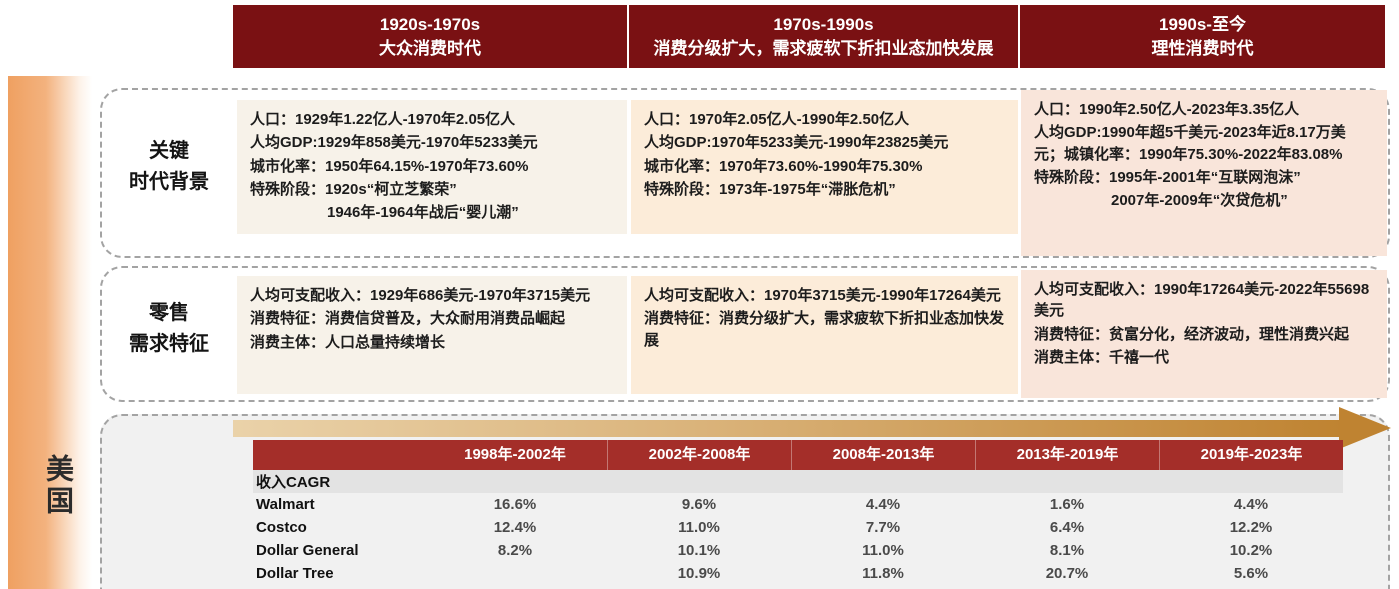 Image resolution: width=1399 pixels, height=589 pixels. What do you see at coordinates (169, 151) in the screenshot?
I see `row-label-line: 关键` at bounding box center [169, 151].